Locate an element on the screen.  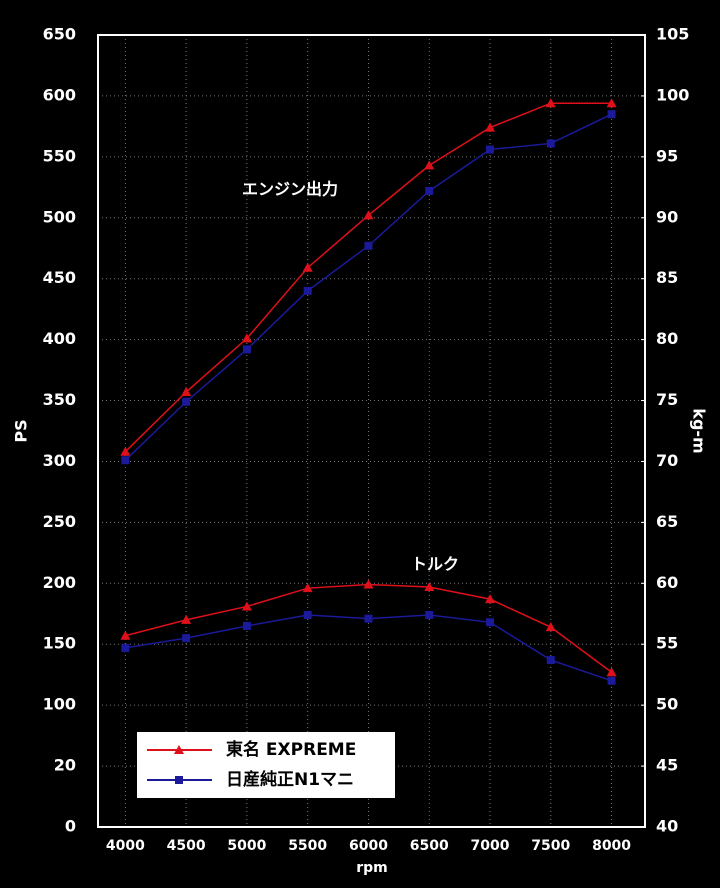
y2-tick-label: 45 is located at coordinates (667, 765).